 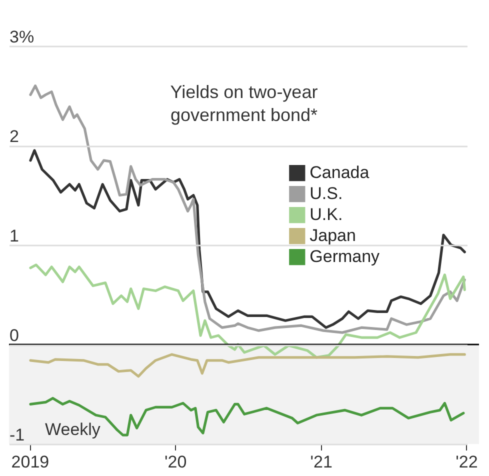 What do you see at coordinates (244, 103) in the screenshot?
I see `text: Yields on two-year government bond*` at bounding box center [244, 103].